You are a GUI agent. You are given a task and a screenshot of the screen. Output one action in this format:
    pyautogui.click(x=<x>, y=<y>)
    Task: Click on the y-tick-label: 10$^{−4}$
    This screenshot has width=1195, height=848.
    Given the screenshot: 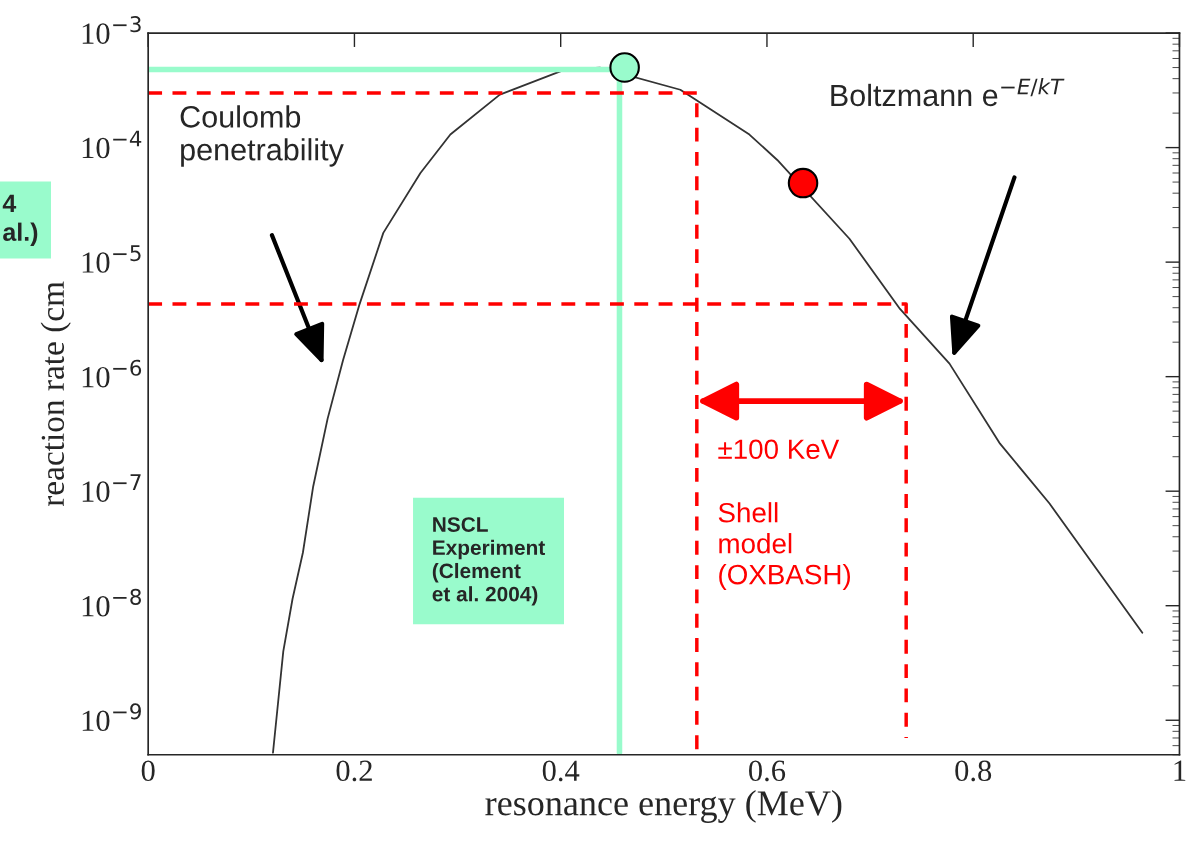 What is the action you would take?
    pyautogui.click(x=112, y=144)
    